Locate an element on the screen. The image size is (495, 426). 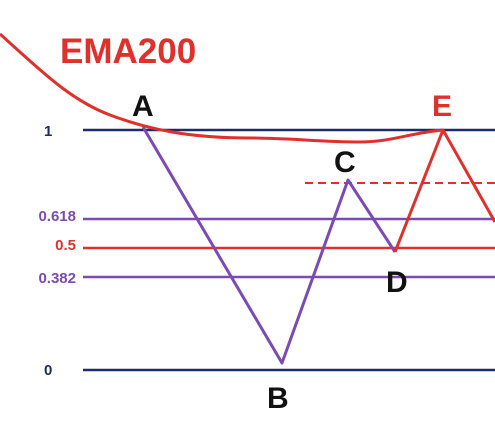
point-b-label: B is located at coordinates (278, 398).